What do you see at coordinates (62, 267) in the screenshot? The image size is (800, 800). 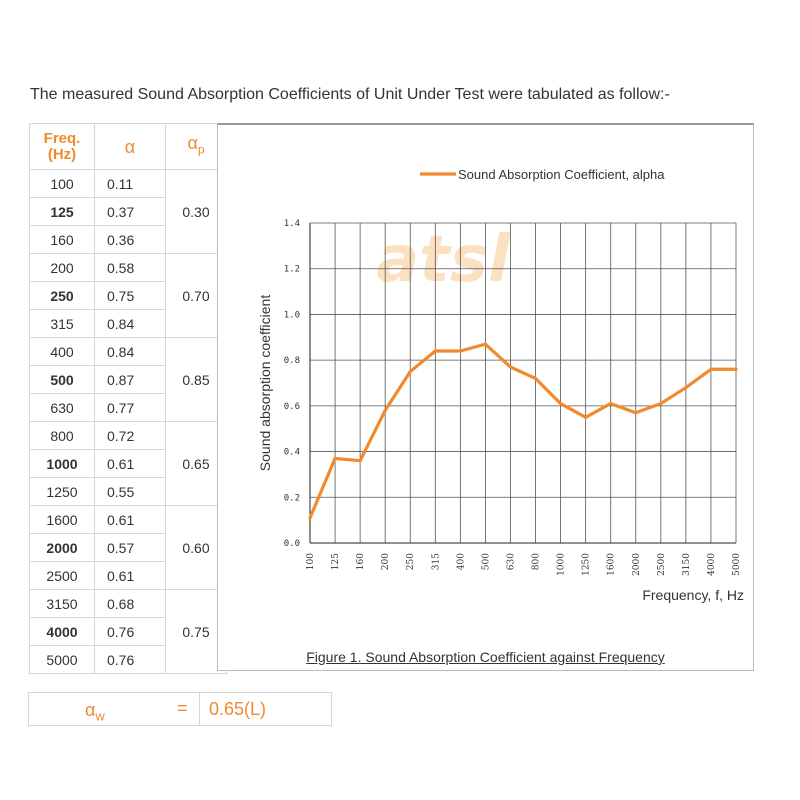 I see `freq-cell: 200` at bounding box center [62, 267].